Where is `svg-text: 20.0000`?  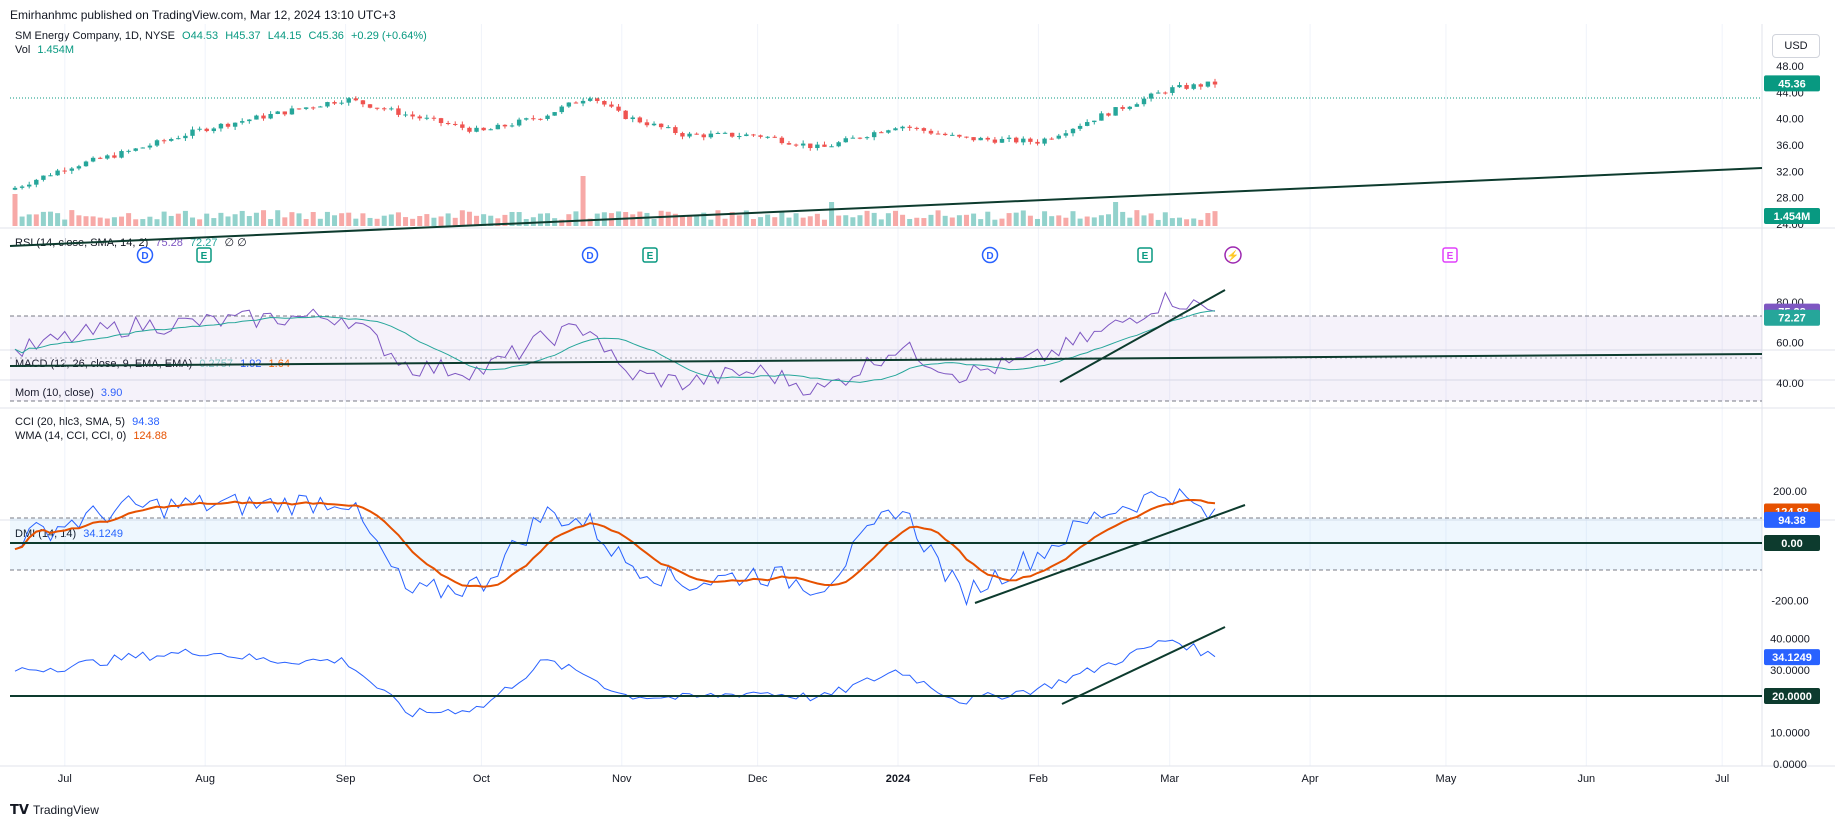 svg-text: 20.0000 is located at coordinates (1792, 697).